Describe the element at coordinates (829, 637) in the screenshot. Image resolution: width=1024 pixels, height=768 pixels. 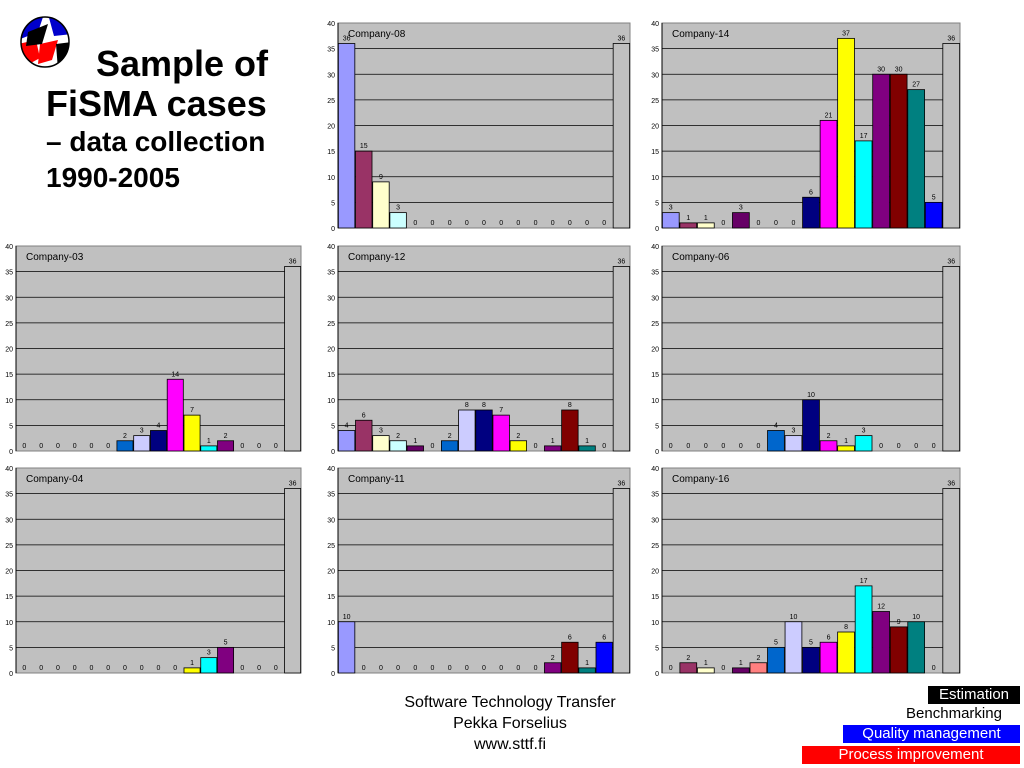
I see `data-label: 6` at that location.